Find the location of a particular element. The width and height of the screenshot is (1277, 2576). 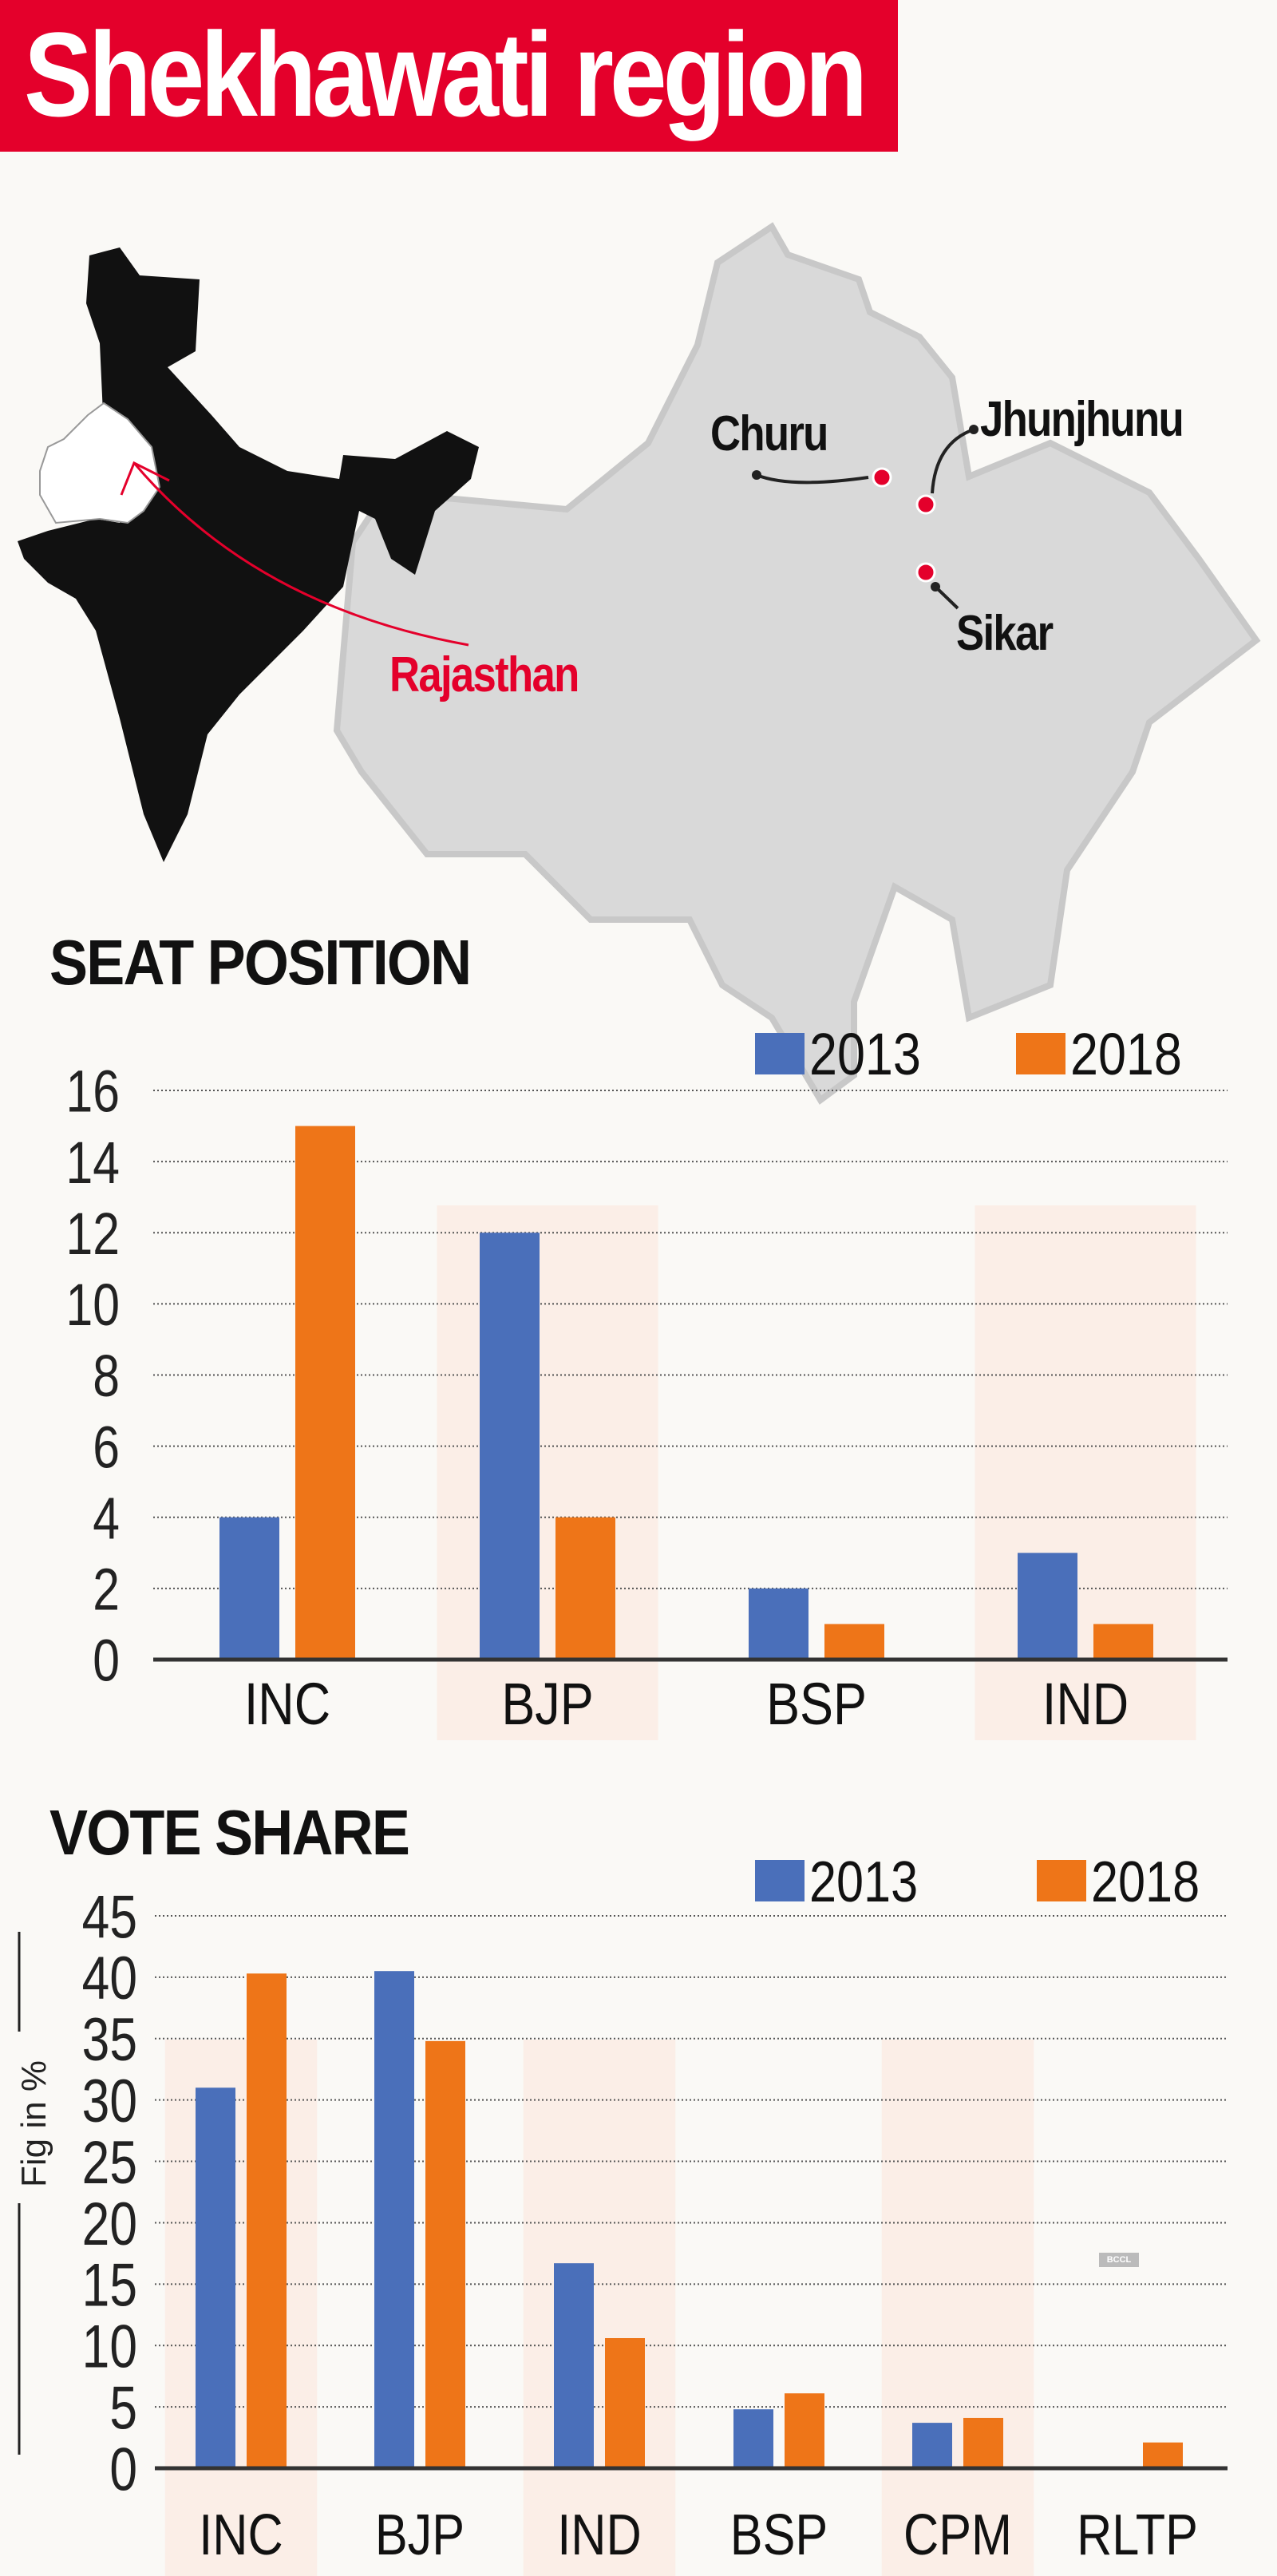

bar-cpm-2018 is located at coordinates (983, 2442).